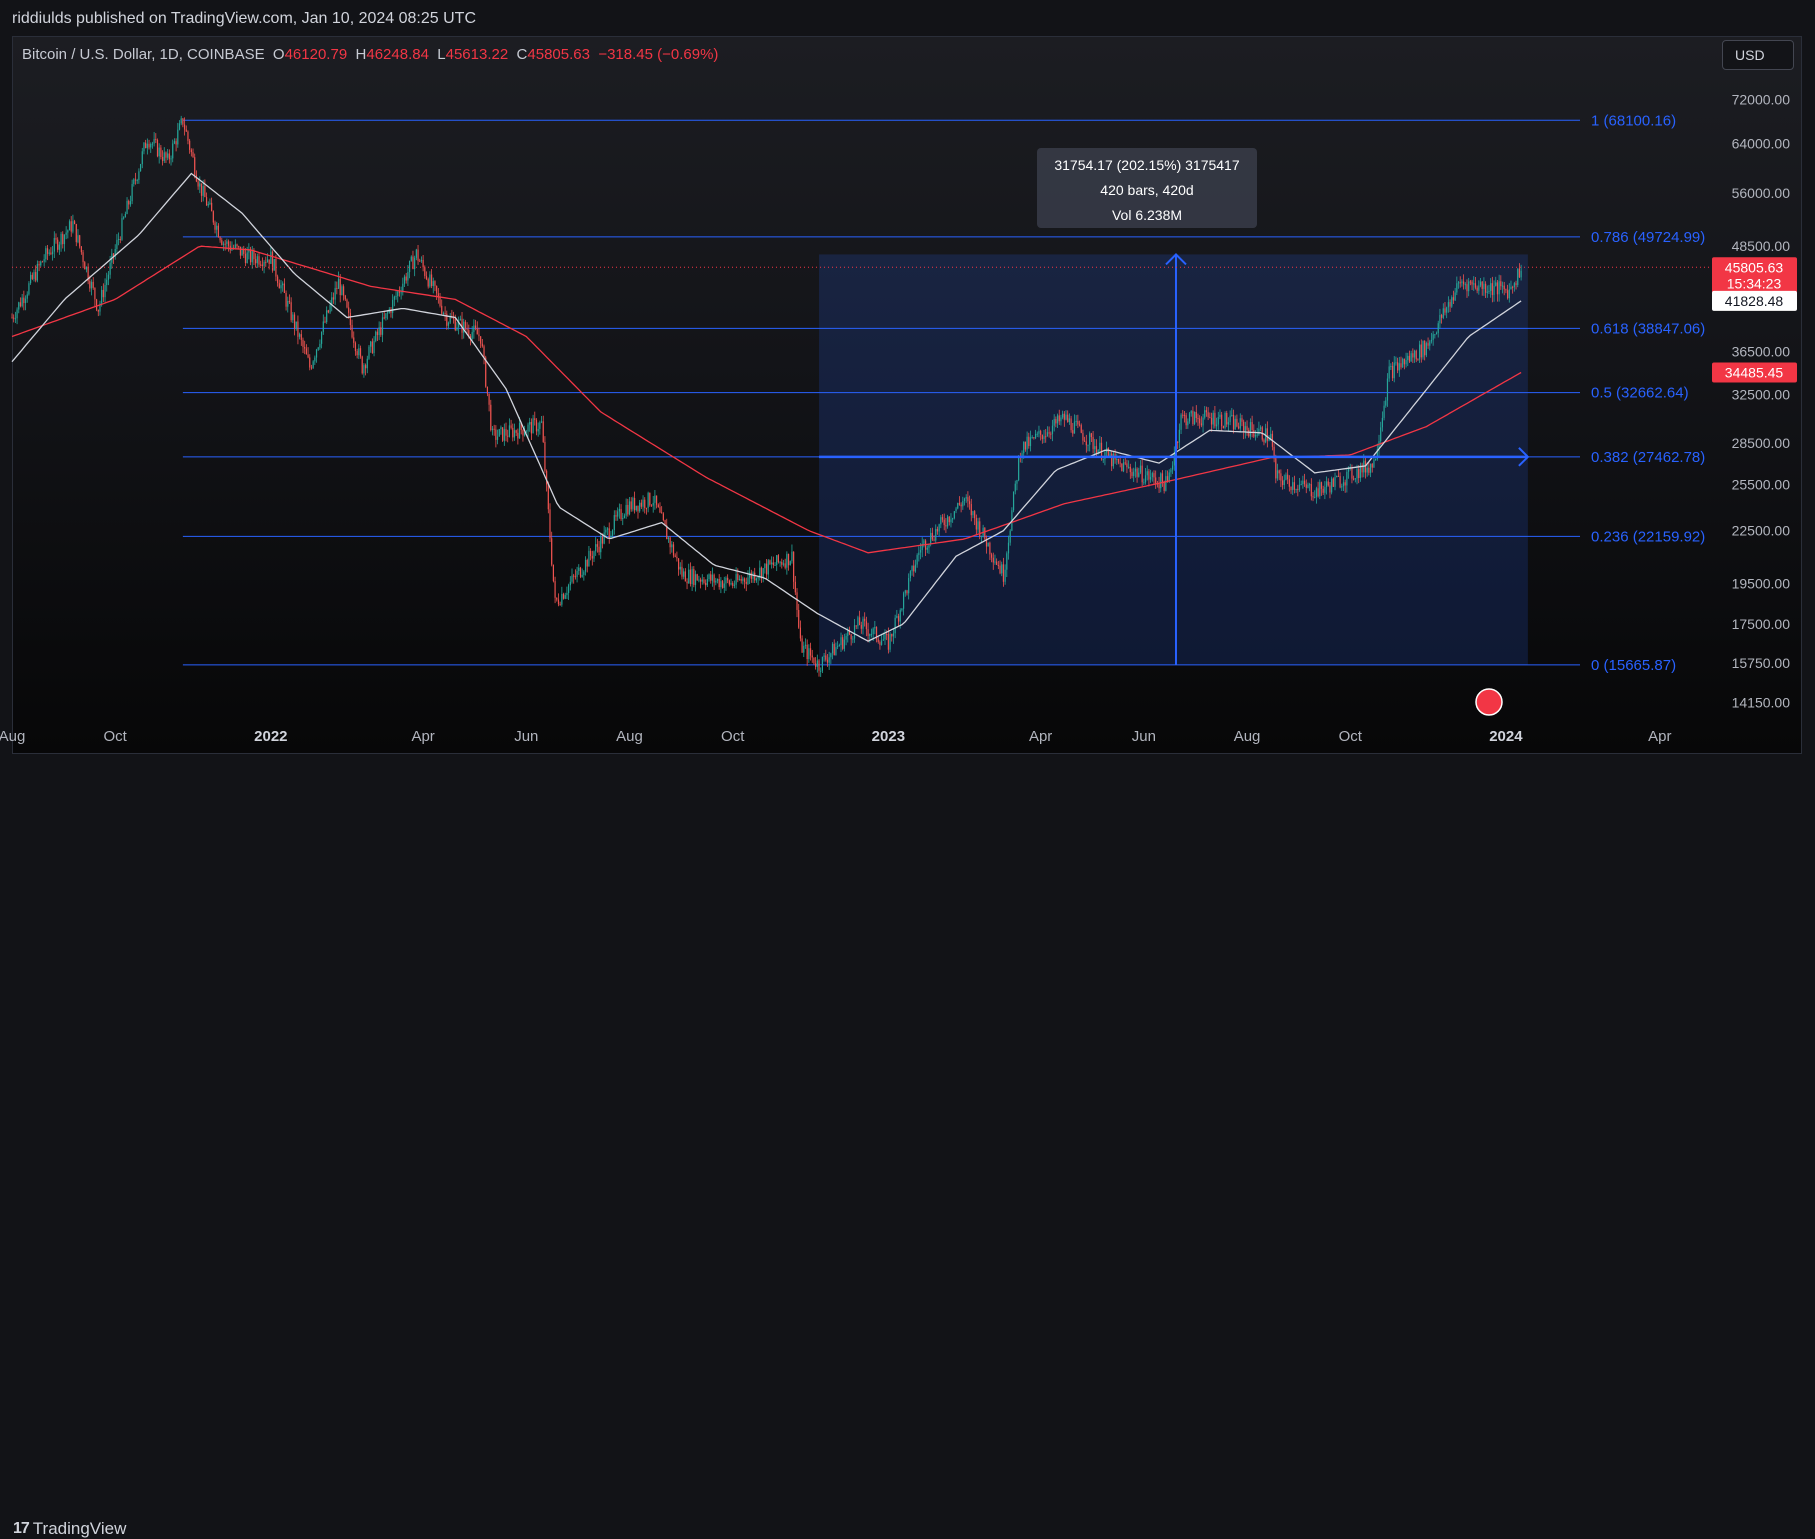 This screenshot has height=1539, width=1815. Describe the element at coordinates (1761, 143) in the screenshot. I see `y-tick-label: 64000.00` at that location.